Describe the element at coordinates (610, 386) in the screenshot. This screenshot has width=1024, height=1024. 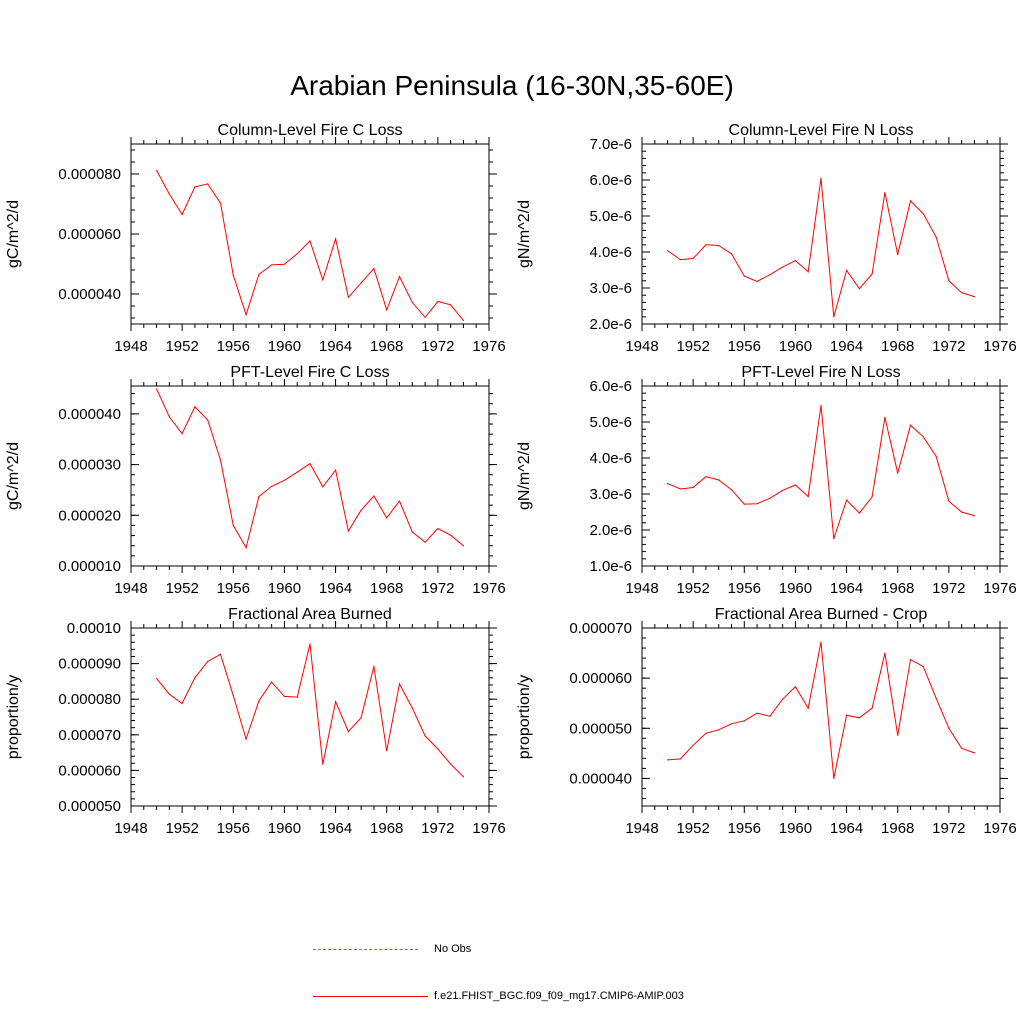
I see `y-tick-label: 6.0e-6` at that location.